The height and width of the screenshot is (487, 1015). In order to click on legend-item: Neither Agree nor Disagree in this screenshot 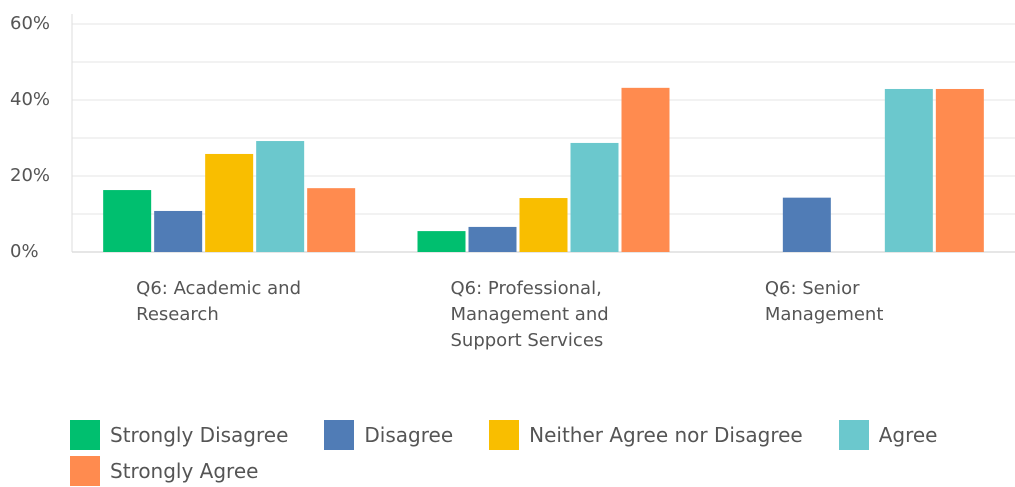, I will do `click(646, 435)`.